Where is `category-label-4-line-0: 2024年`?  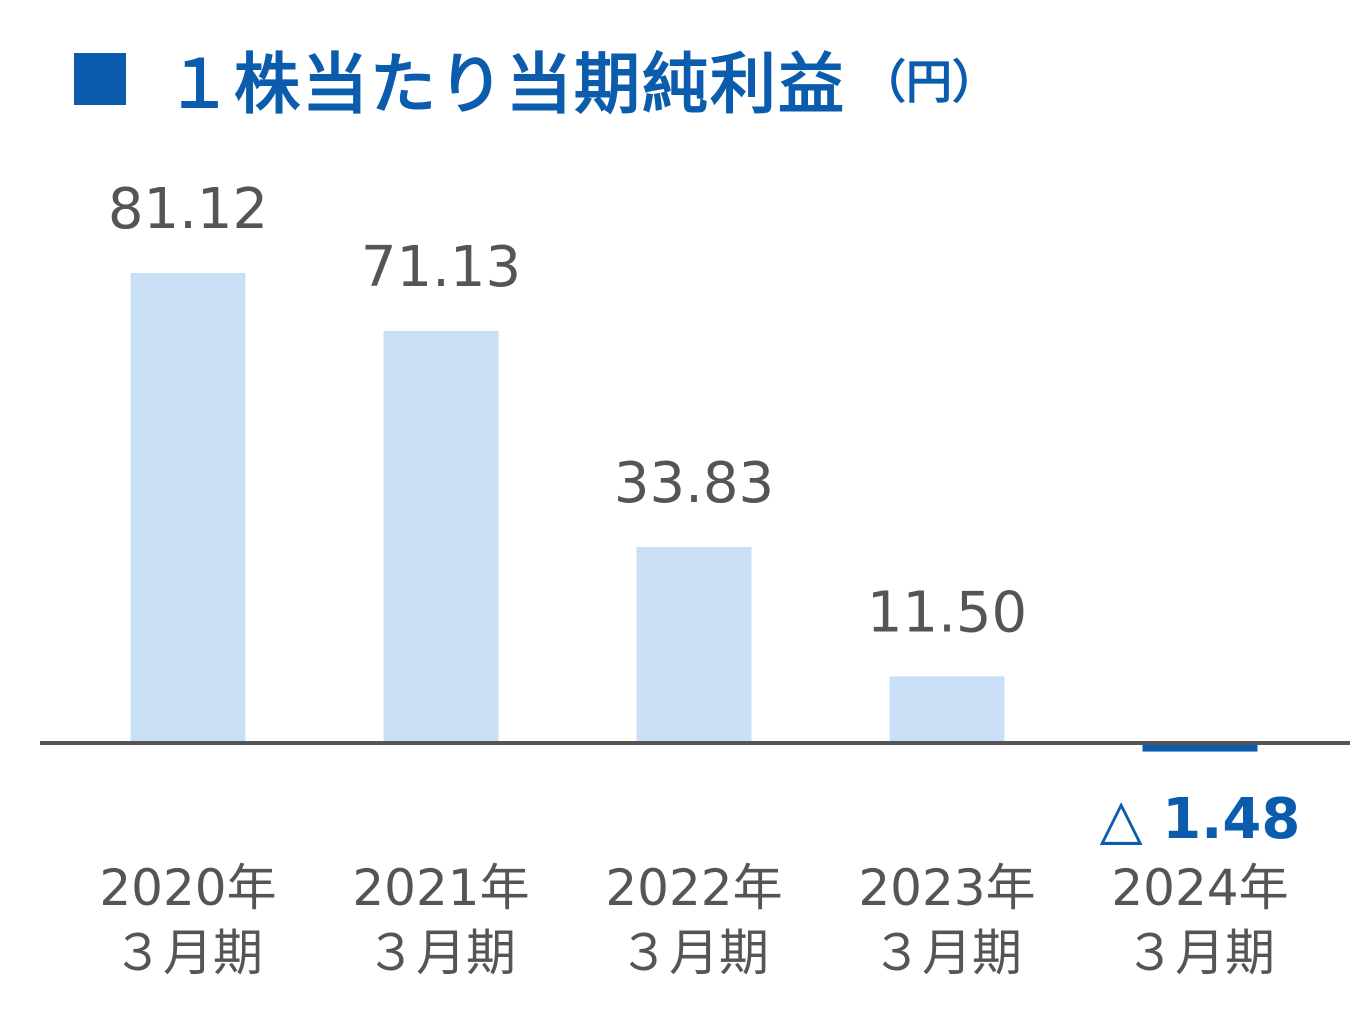
category-label-4-line-0: 2024年 is located at coordinates (1199, 888).